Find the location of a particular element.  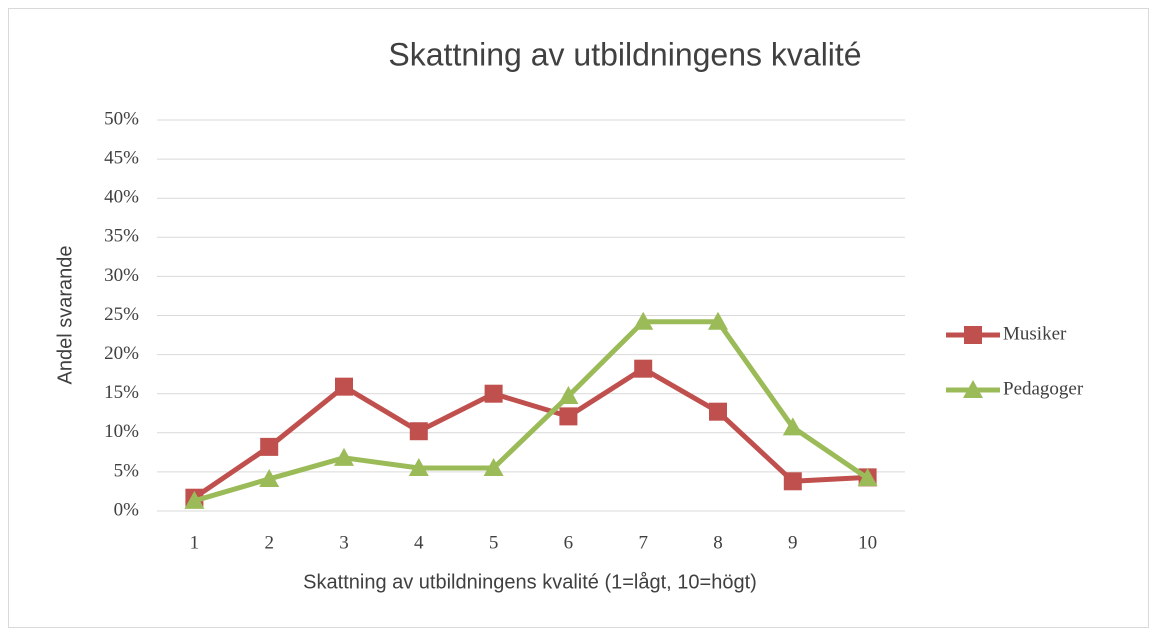

x-tick-label: 10 is located at coordinates (867, 542).